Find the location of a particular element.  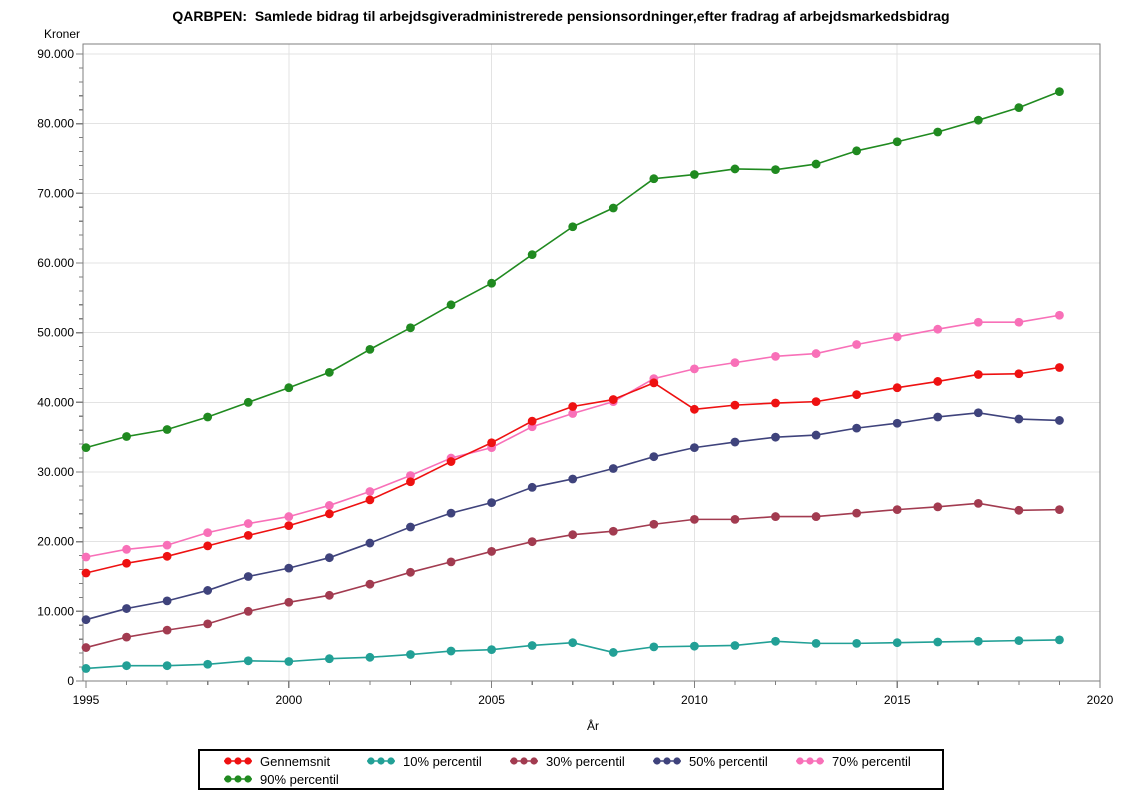

legend-item-90-percentil: 90% percentil is located at coordinates (294, 779).